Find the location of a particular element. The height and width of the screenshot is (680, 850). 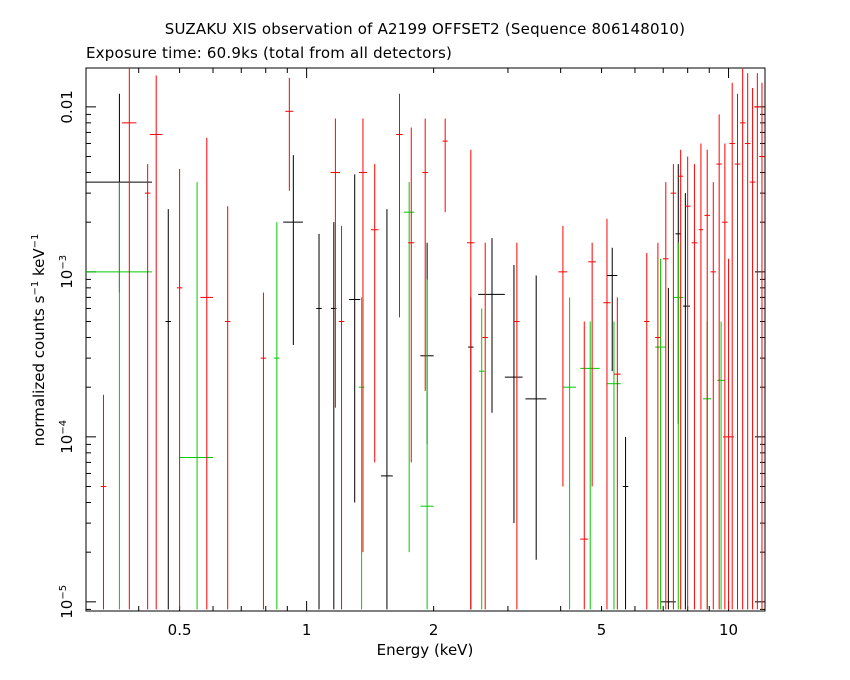

y-tick-base: 0.01 is located at coordinates (67, 106).